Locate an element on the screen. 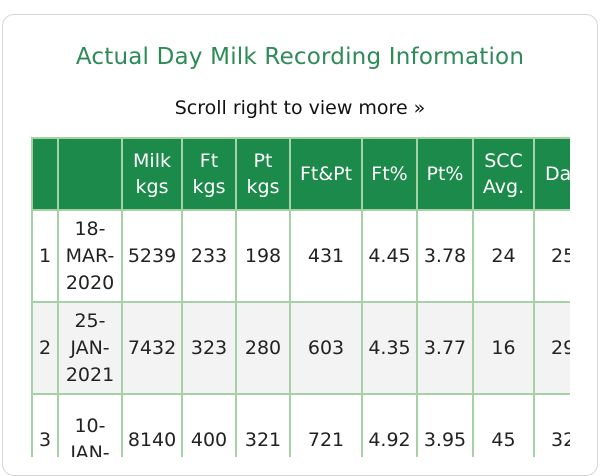 This screenshot has width=600, height=476. row-days: 29 is located at coordinates (551, 348).